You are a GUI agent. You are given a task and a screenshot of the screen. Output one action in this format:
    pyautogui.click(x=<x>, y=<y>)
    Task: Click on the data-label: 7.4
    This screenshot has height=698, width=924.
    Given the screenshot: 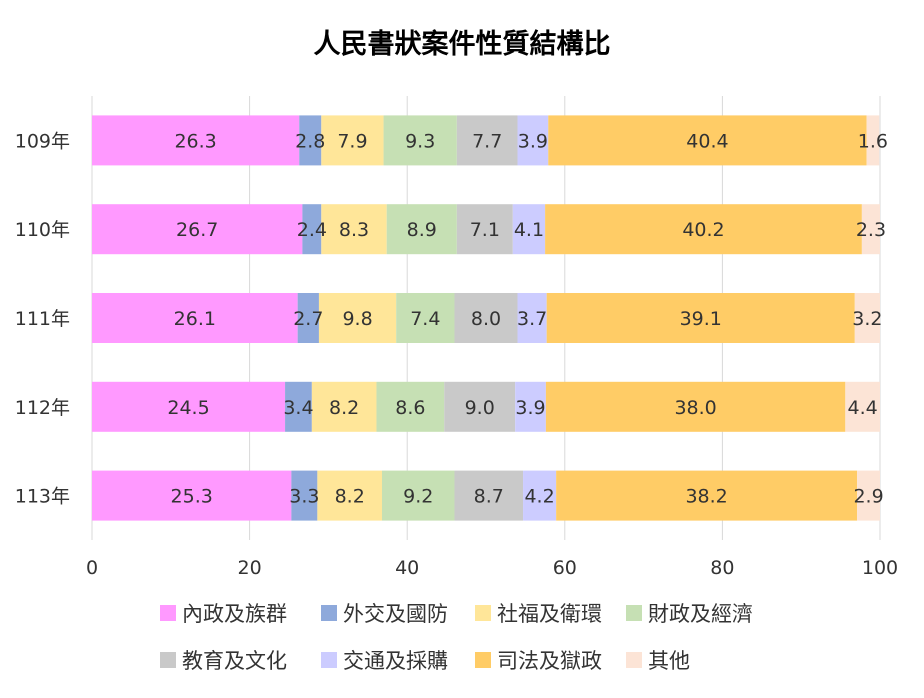 What is the action you would take?
    pyautogui.click(x=425, y=319)
    